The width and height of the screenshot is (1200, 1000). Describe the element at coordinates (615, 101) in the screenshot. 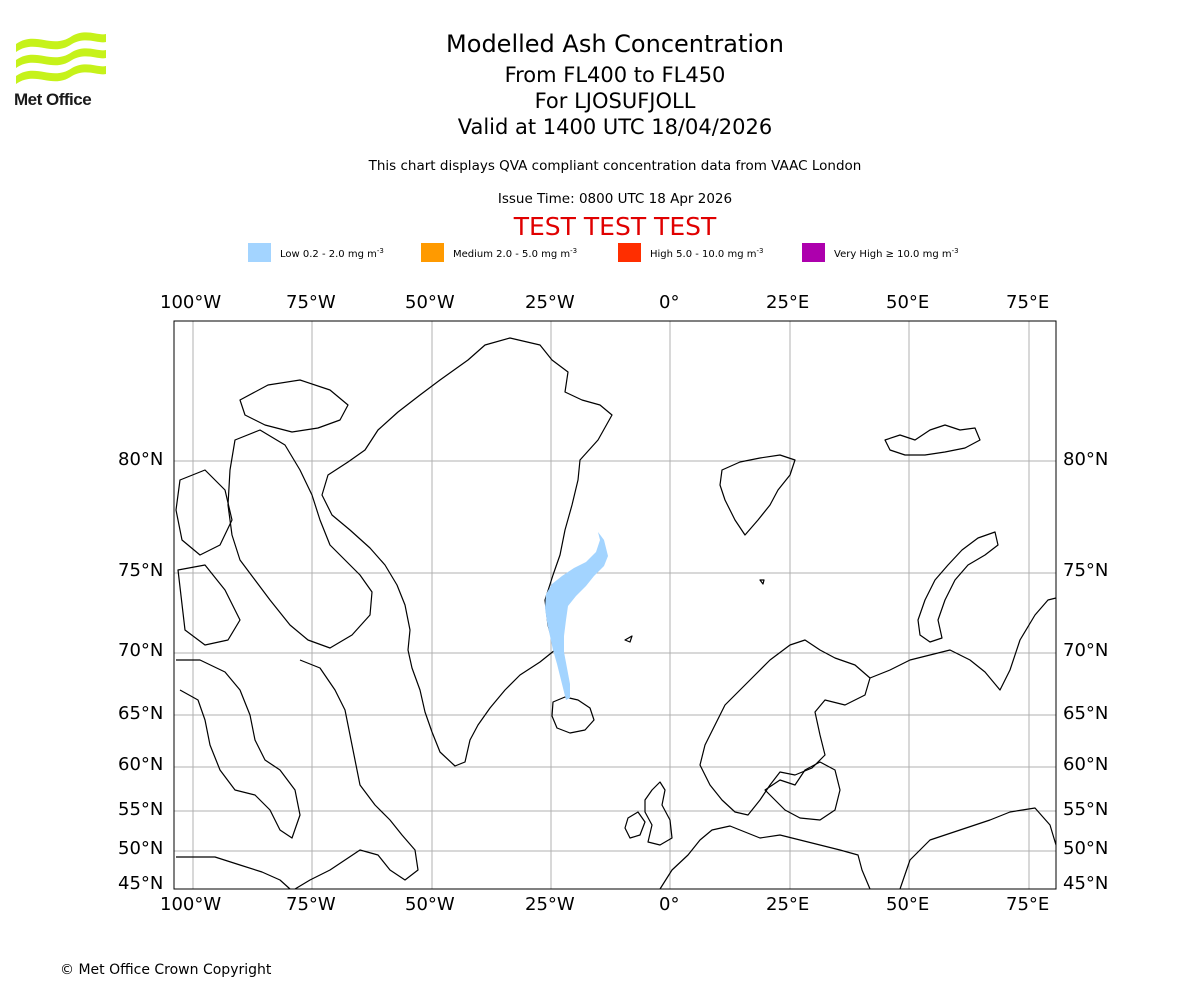

I see `volcano-name: For LJOSUFJOLL` at that location.